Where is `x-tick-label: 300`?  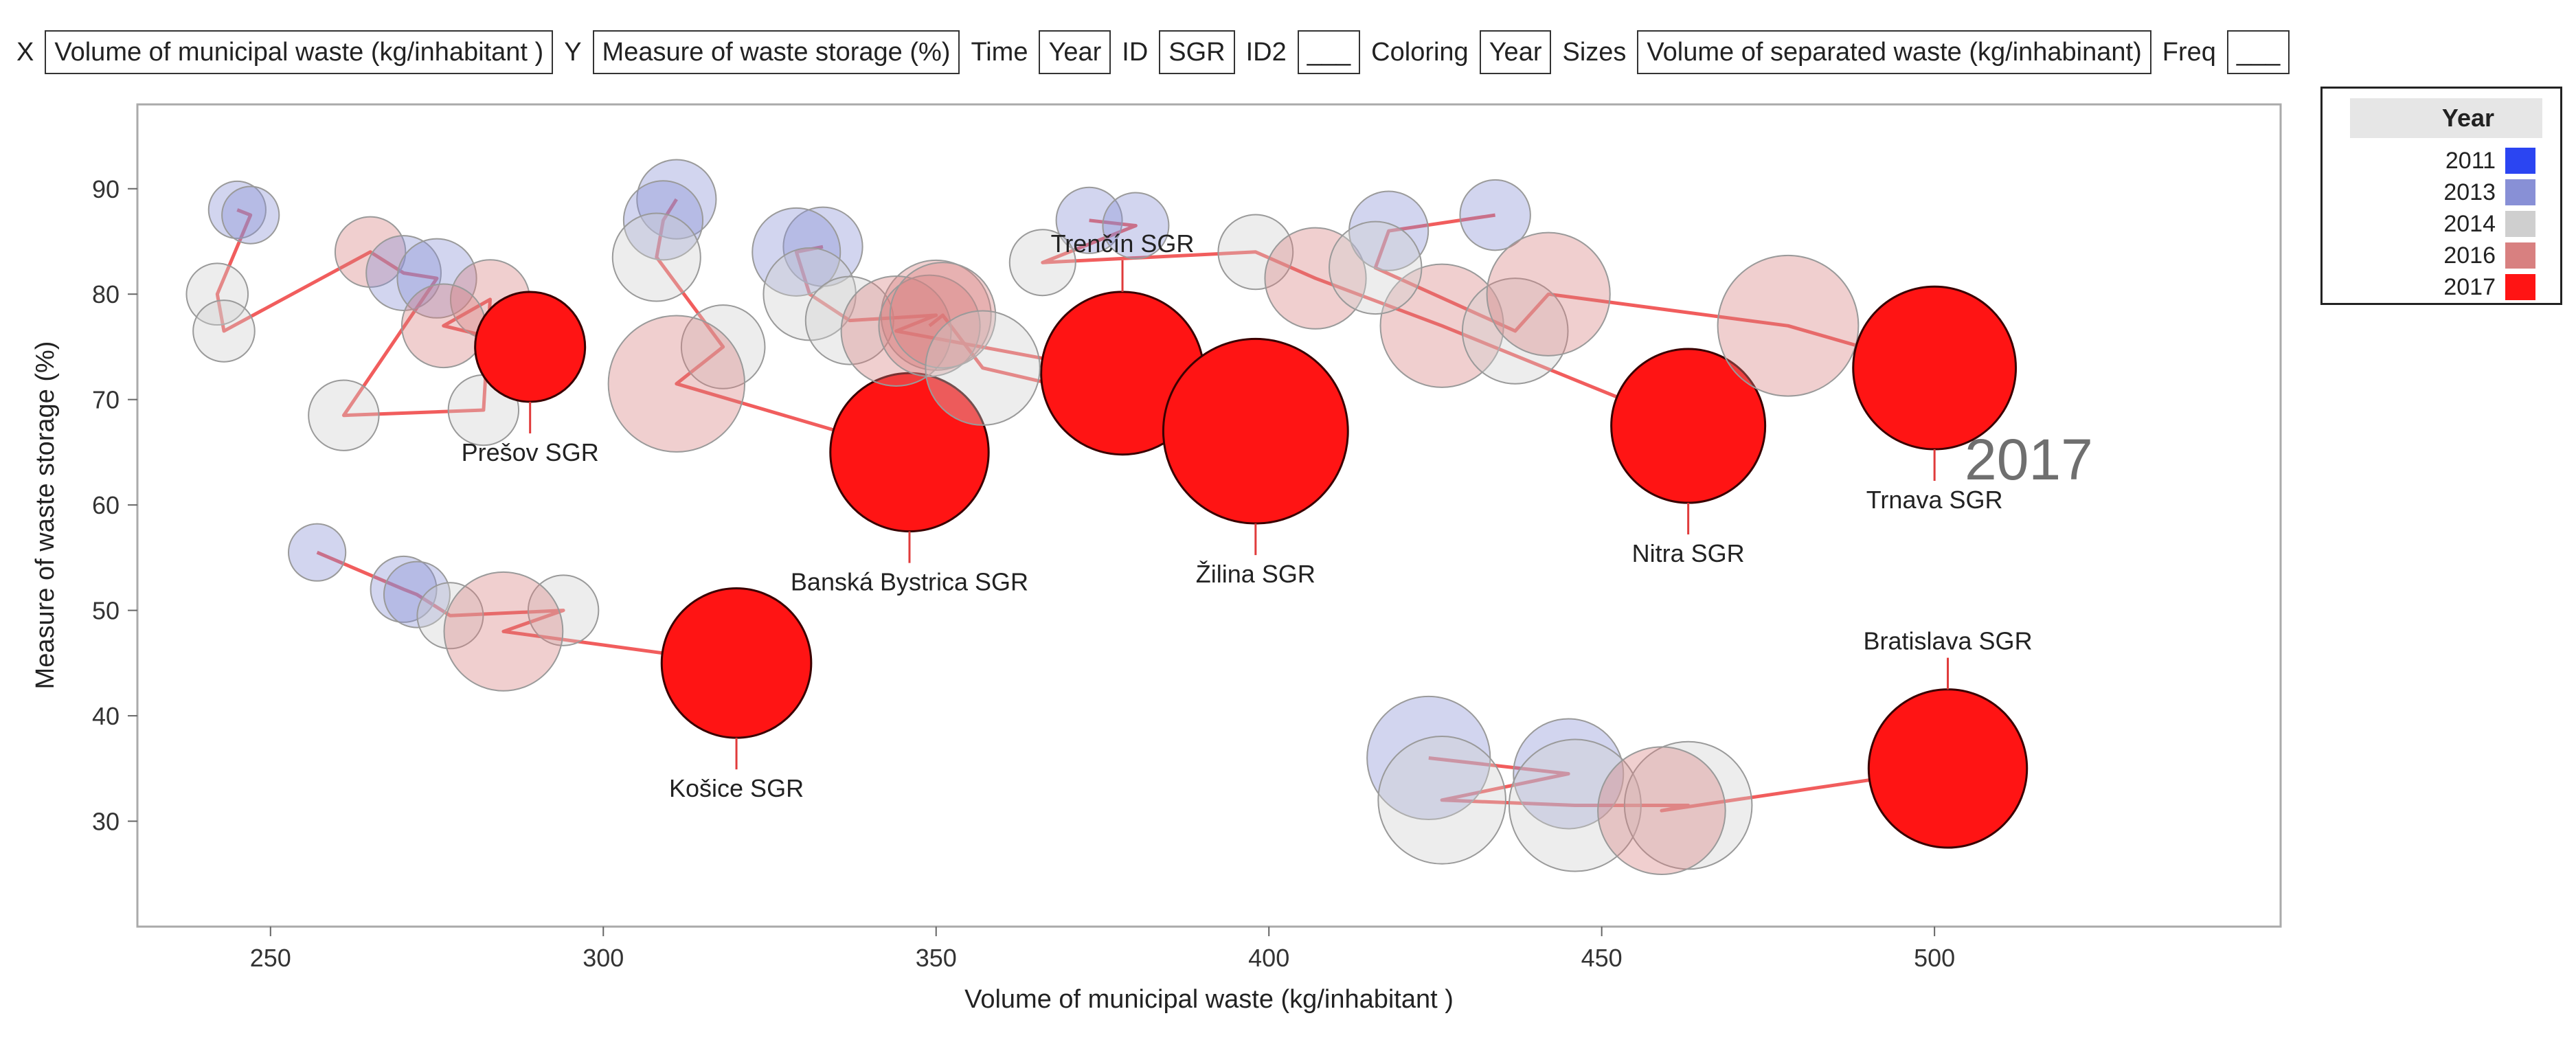 x-tick-label: 300 is located at coordinates (603, 958).